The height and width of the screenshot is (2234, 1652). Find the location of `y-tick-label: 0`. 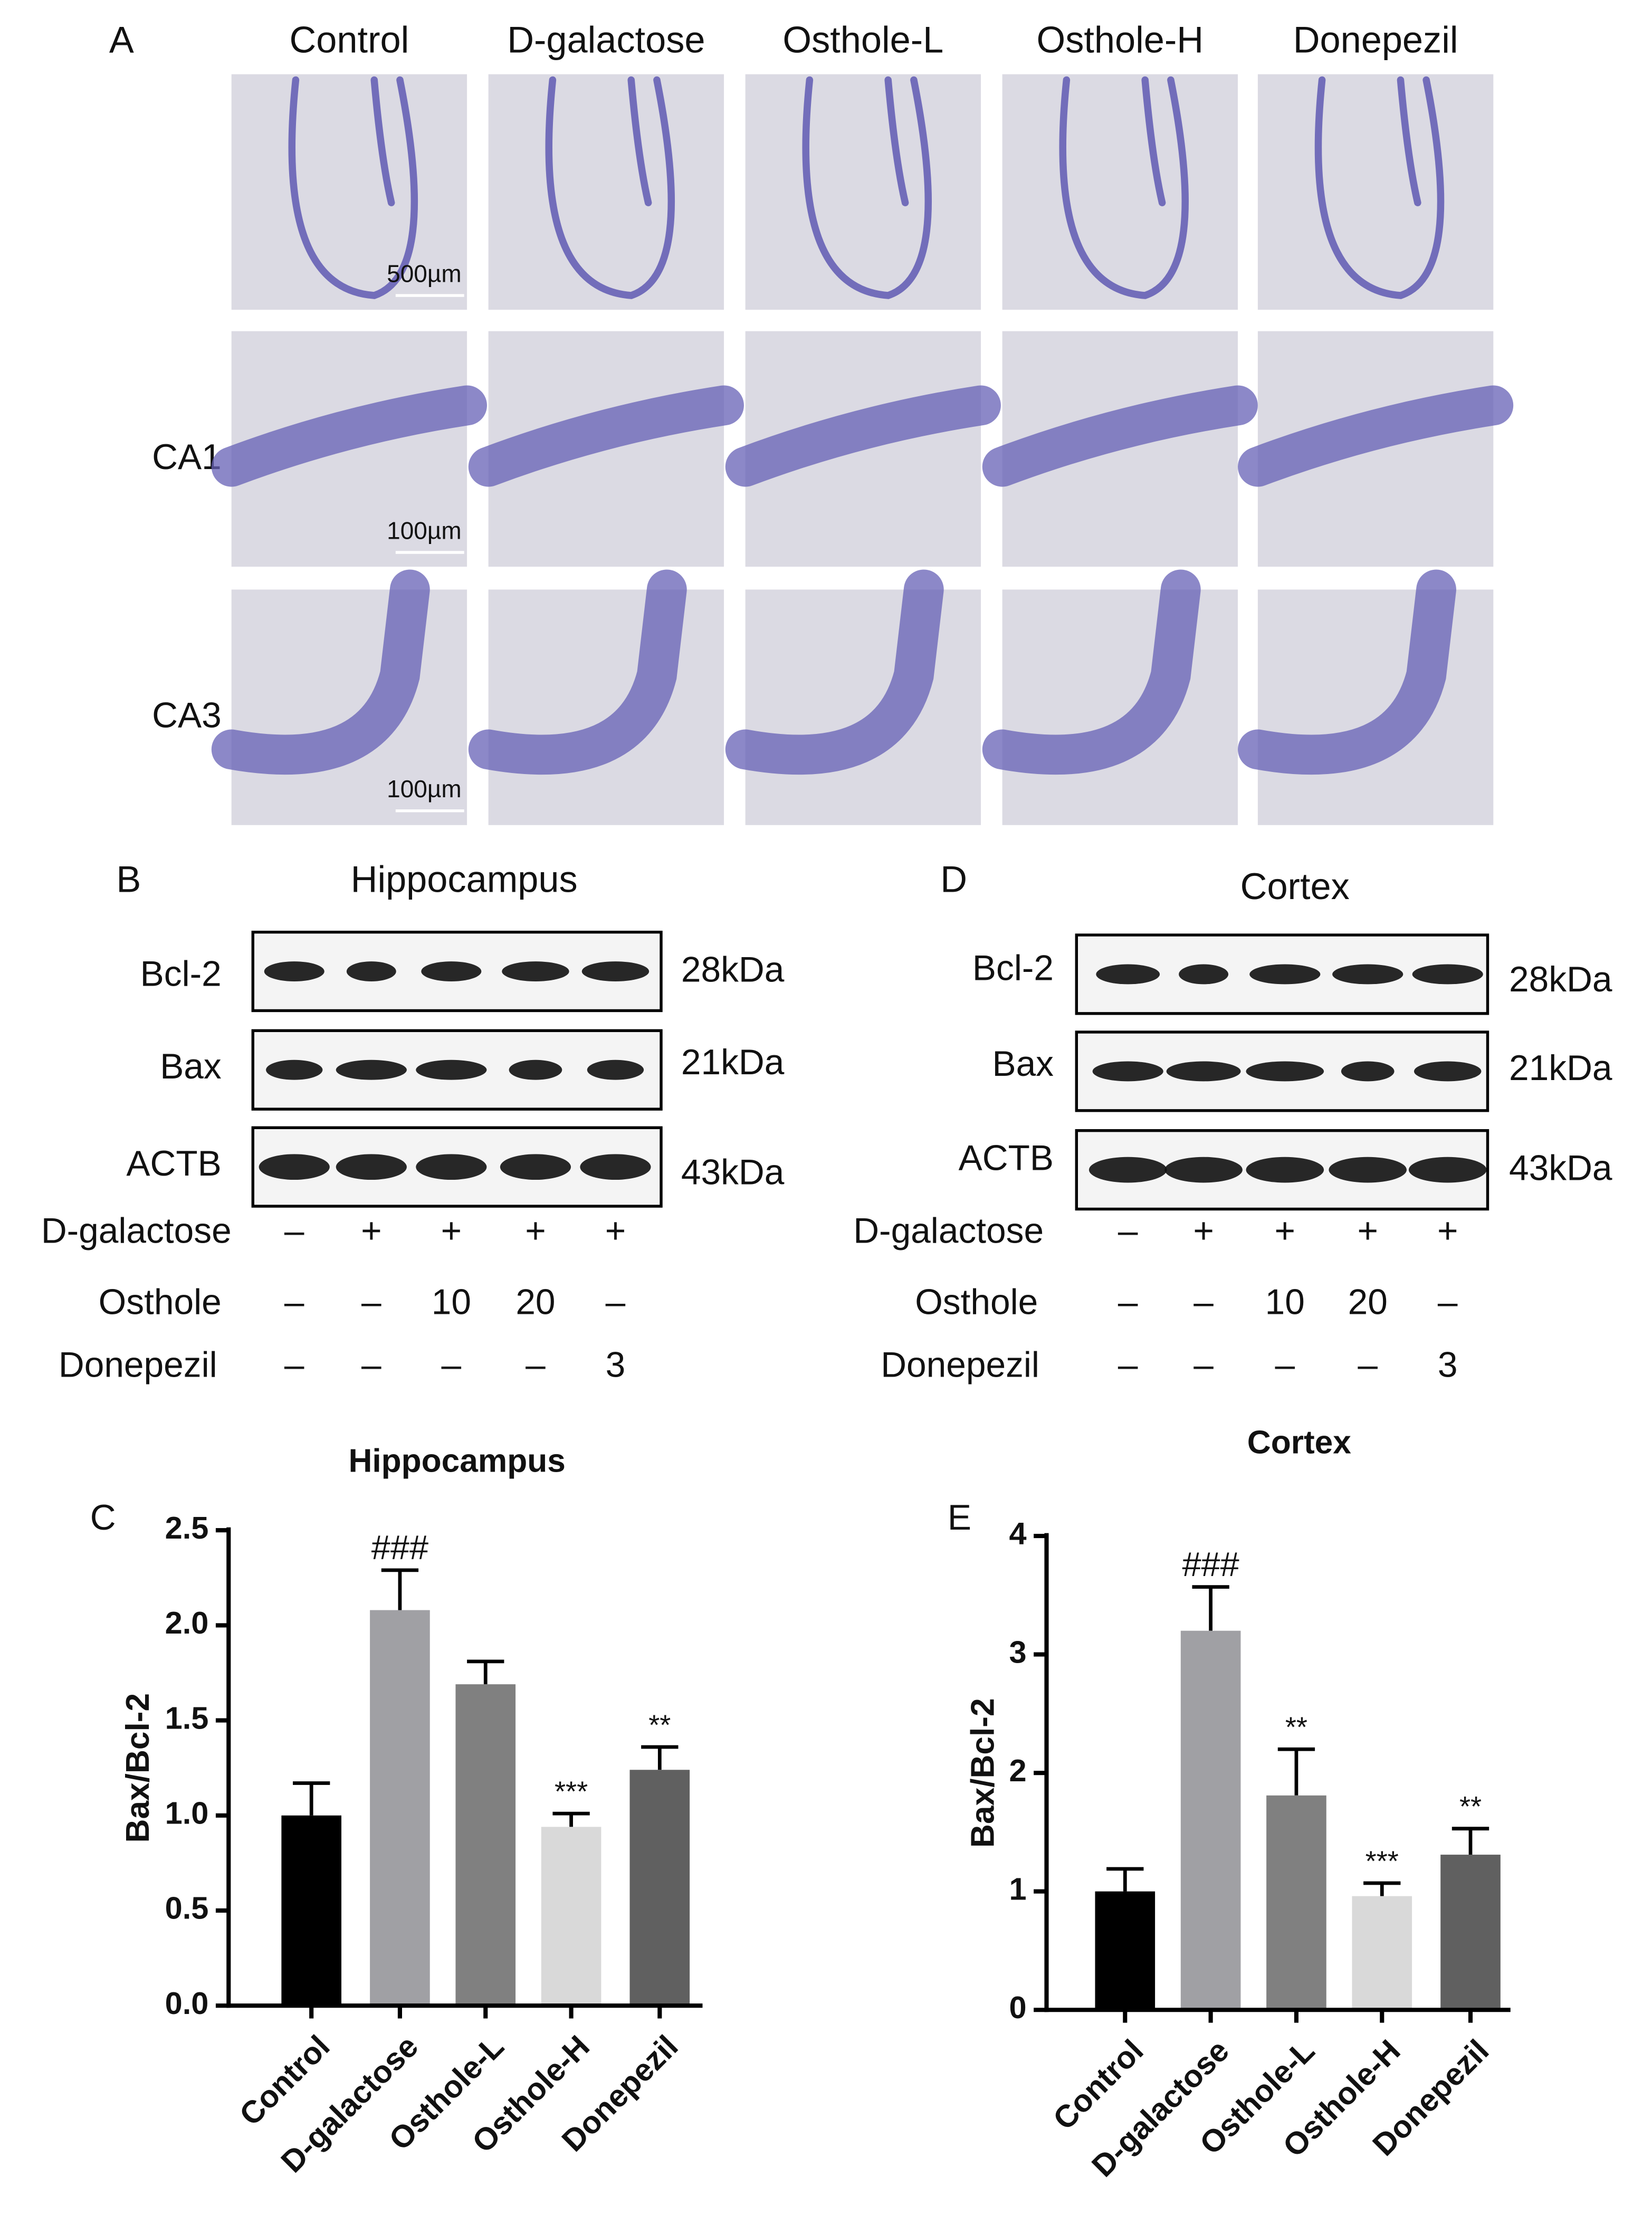

y-tick-label: 0 is located at coordinates (1018, 2008).